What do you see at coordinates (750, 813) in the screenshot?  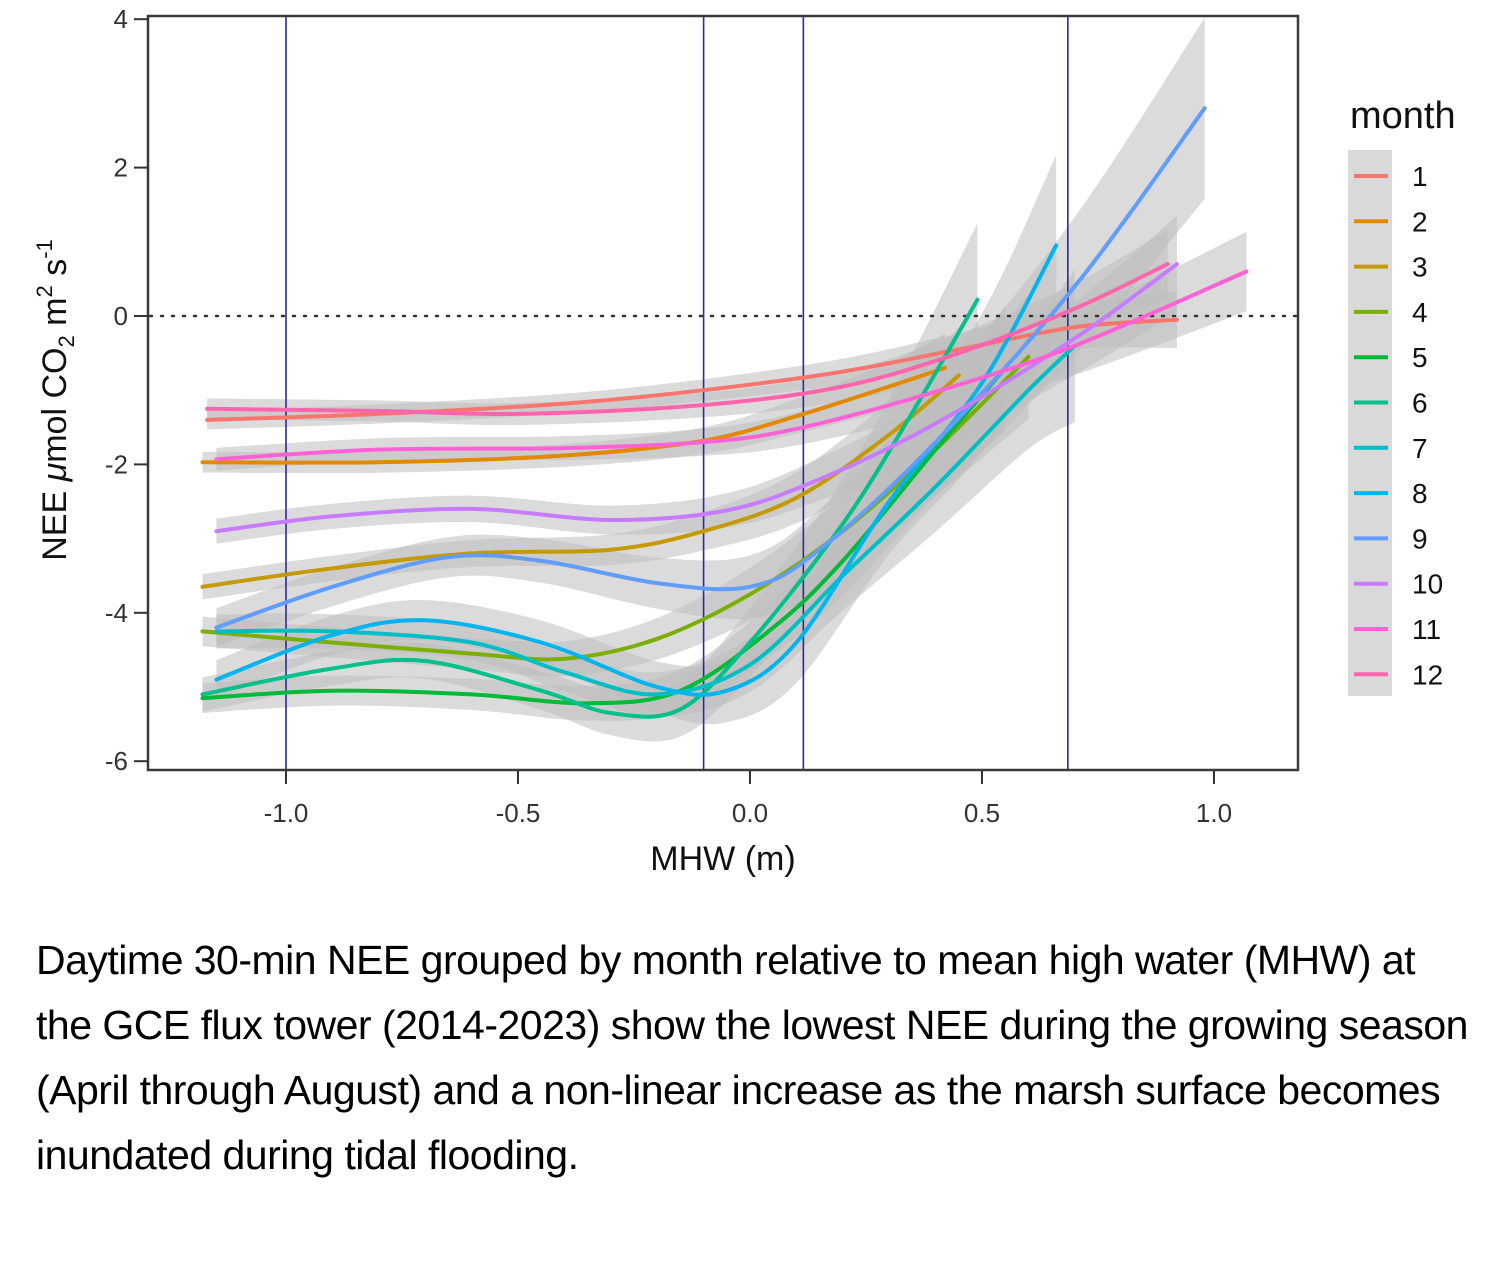 I see `x-tick-label: 0.0` at bounding box center [750, 813].